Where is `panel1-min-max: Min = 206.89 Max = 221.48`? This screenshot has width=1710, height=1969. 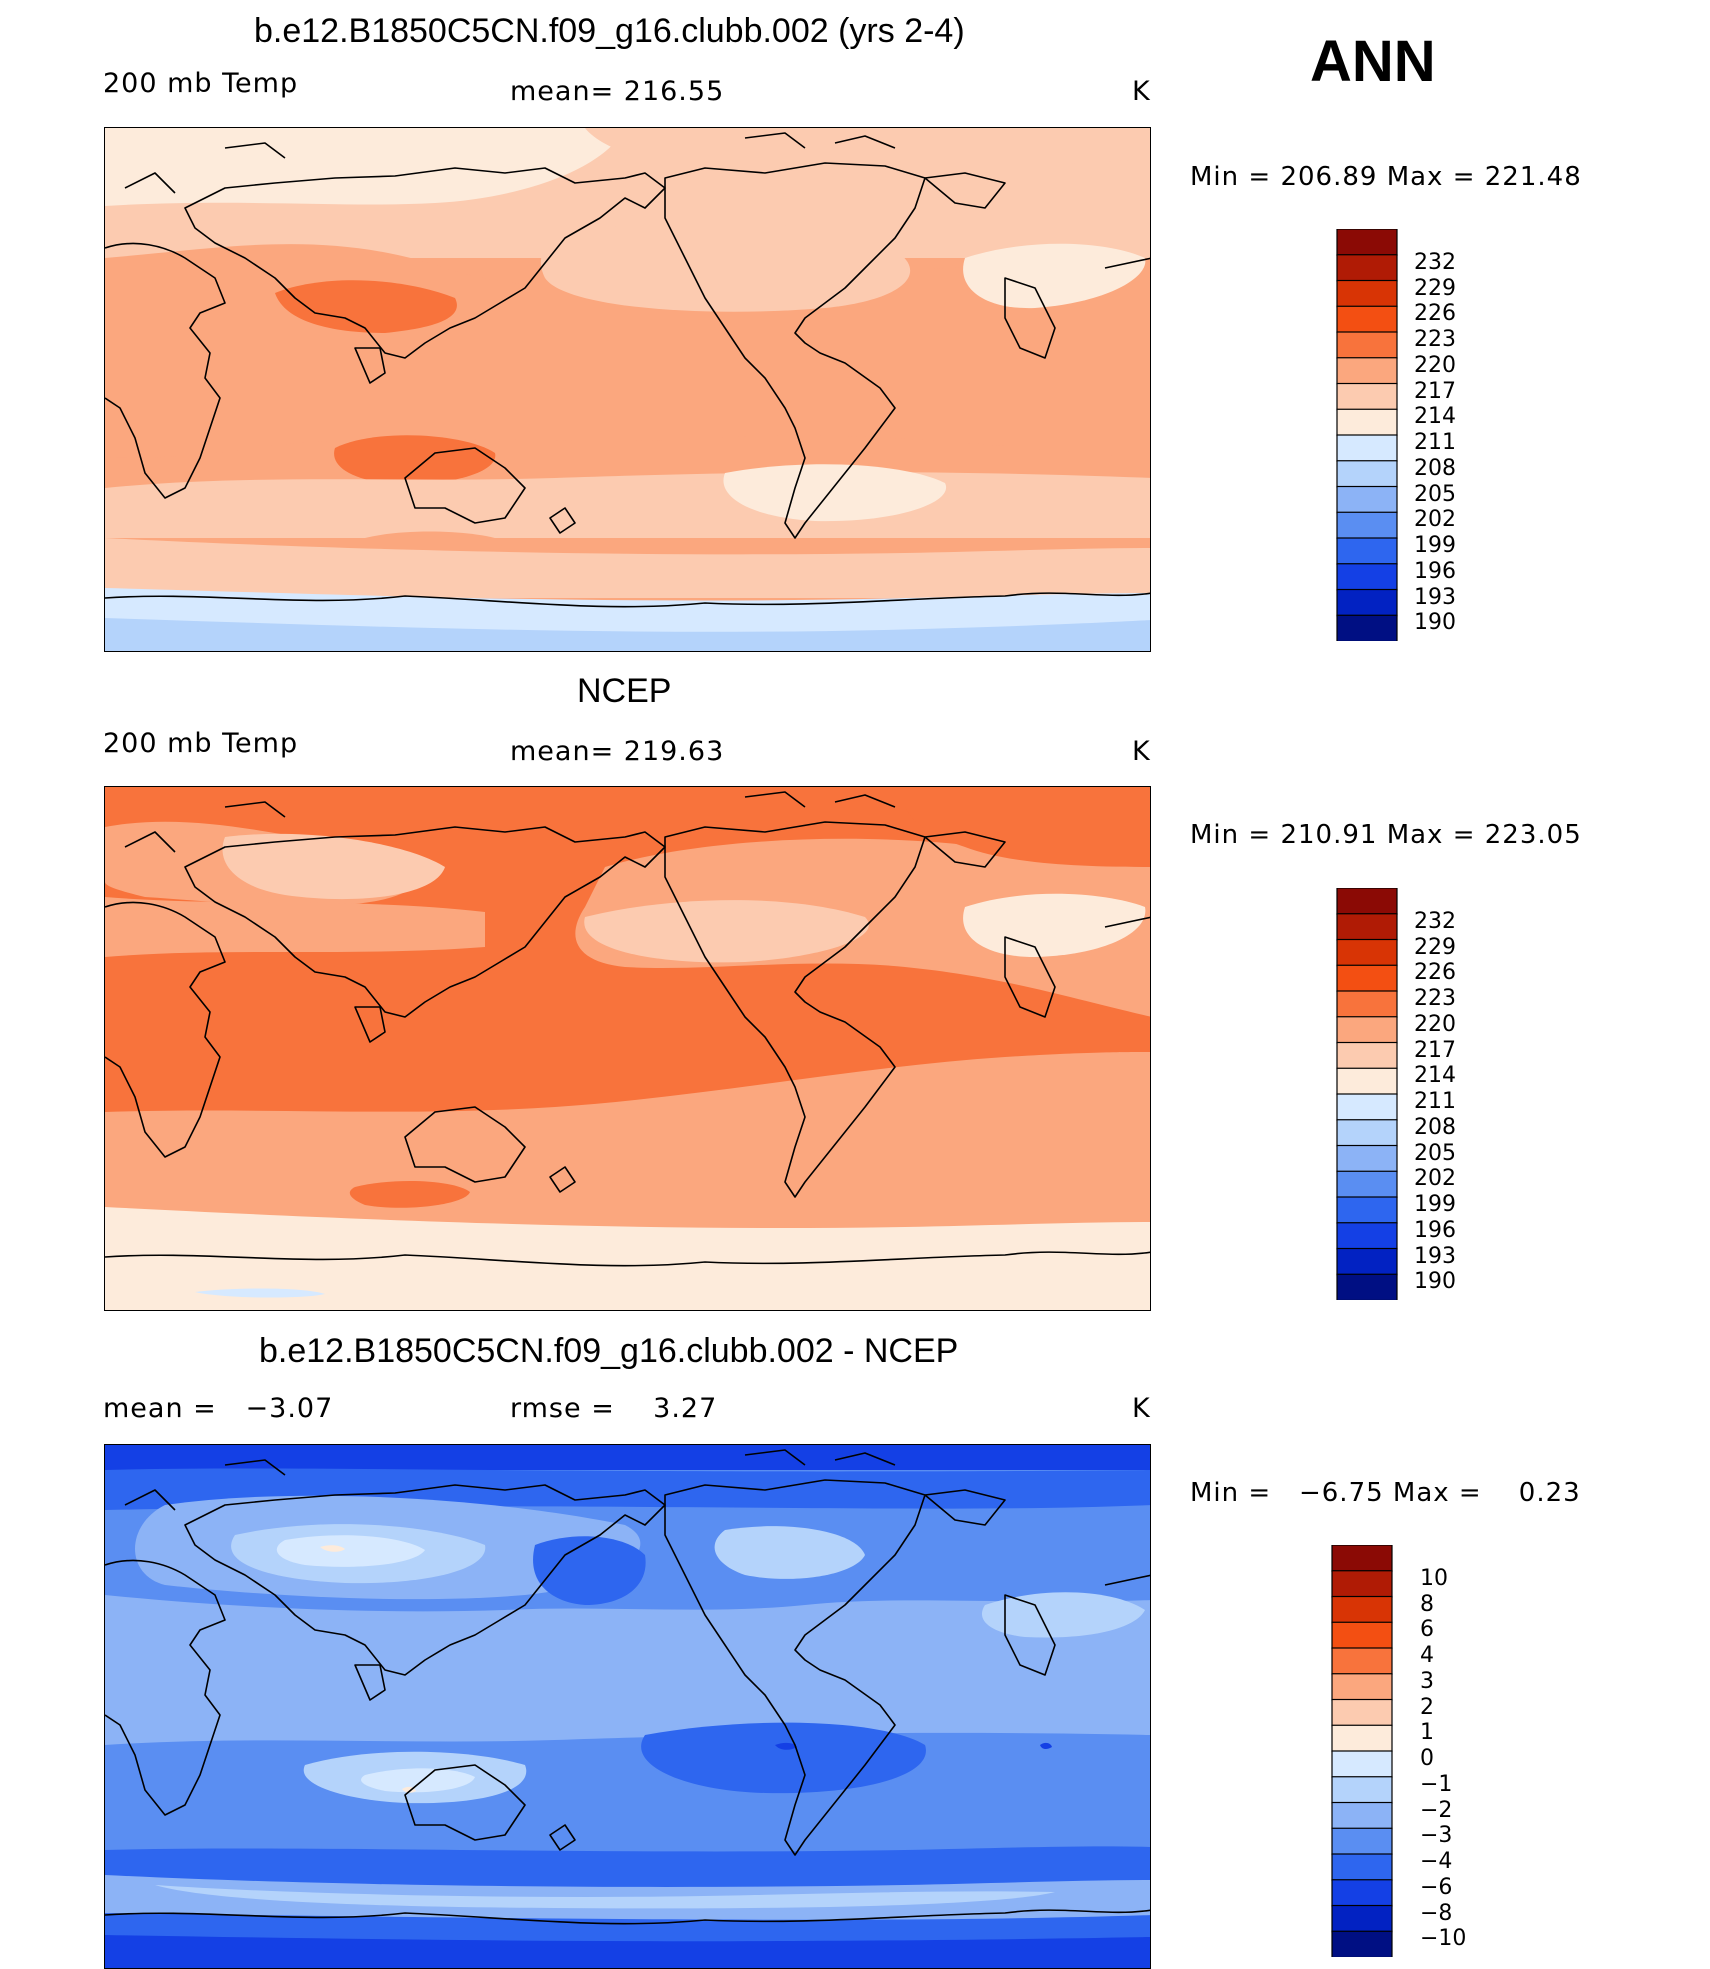 panel1-min-max: Min = 206.89 Max = 221.48 is located at coordinates (1386, 177).